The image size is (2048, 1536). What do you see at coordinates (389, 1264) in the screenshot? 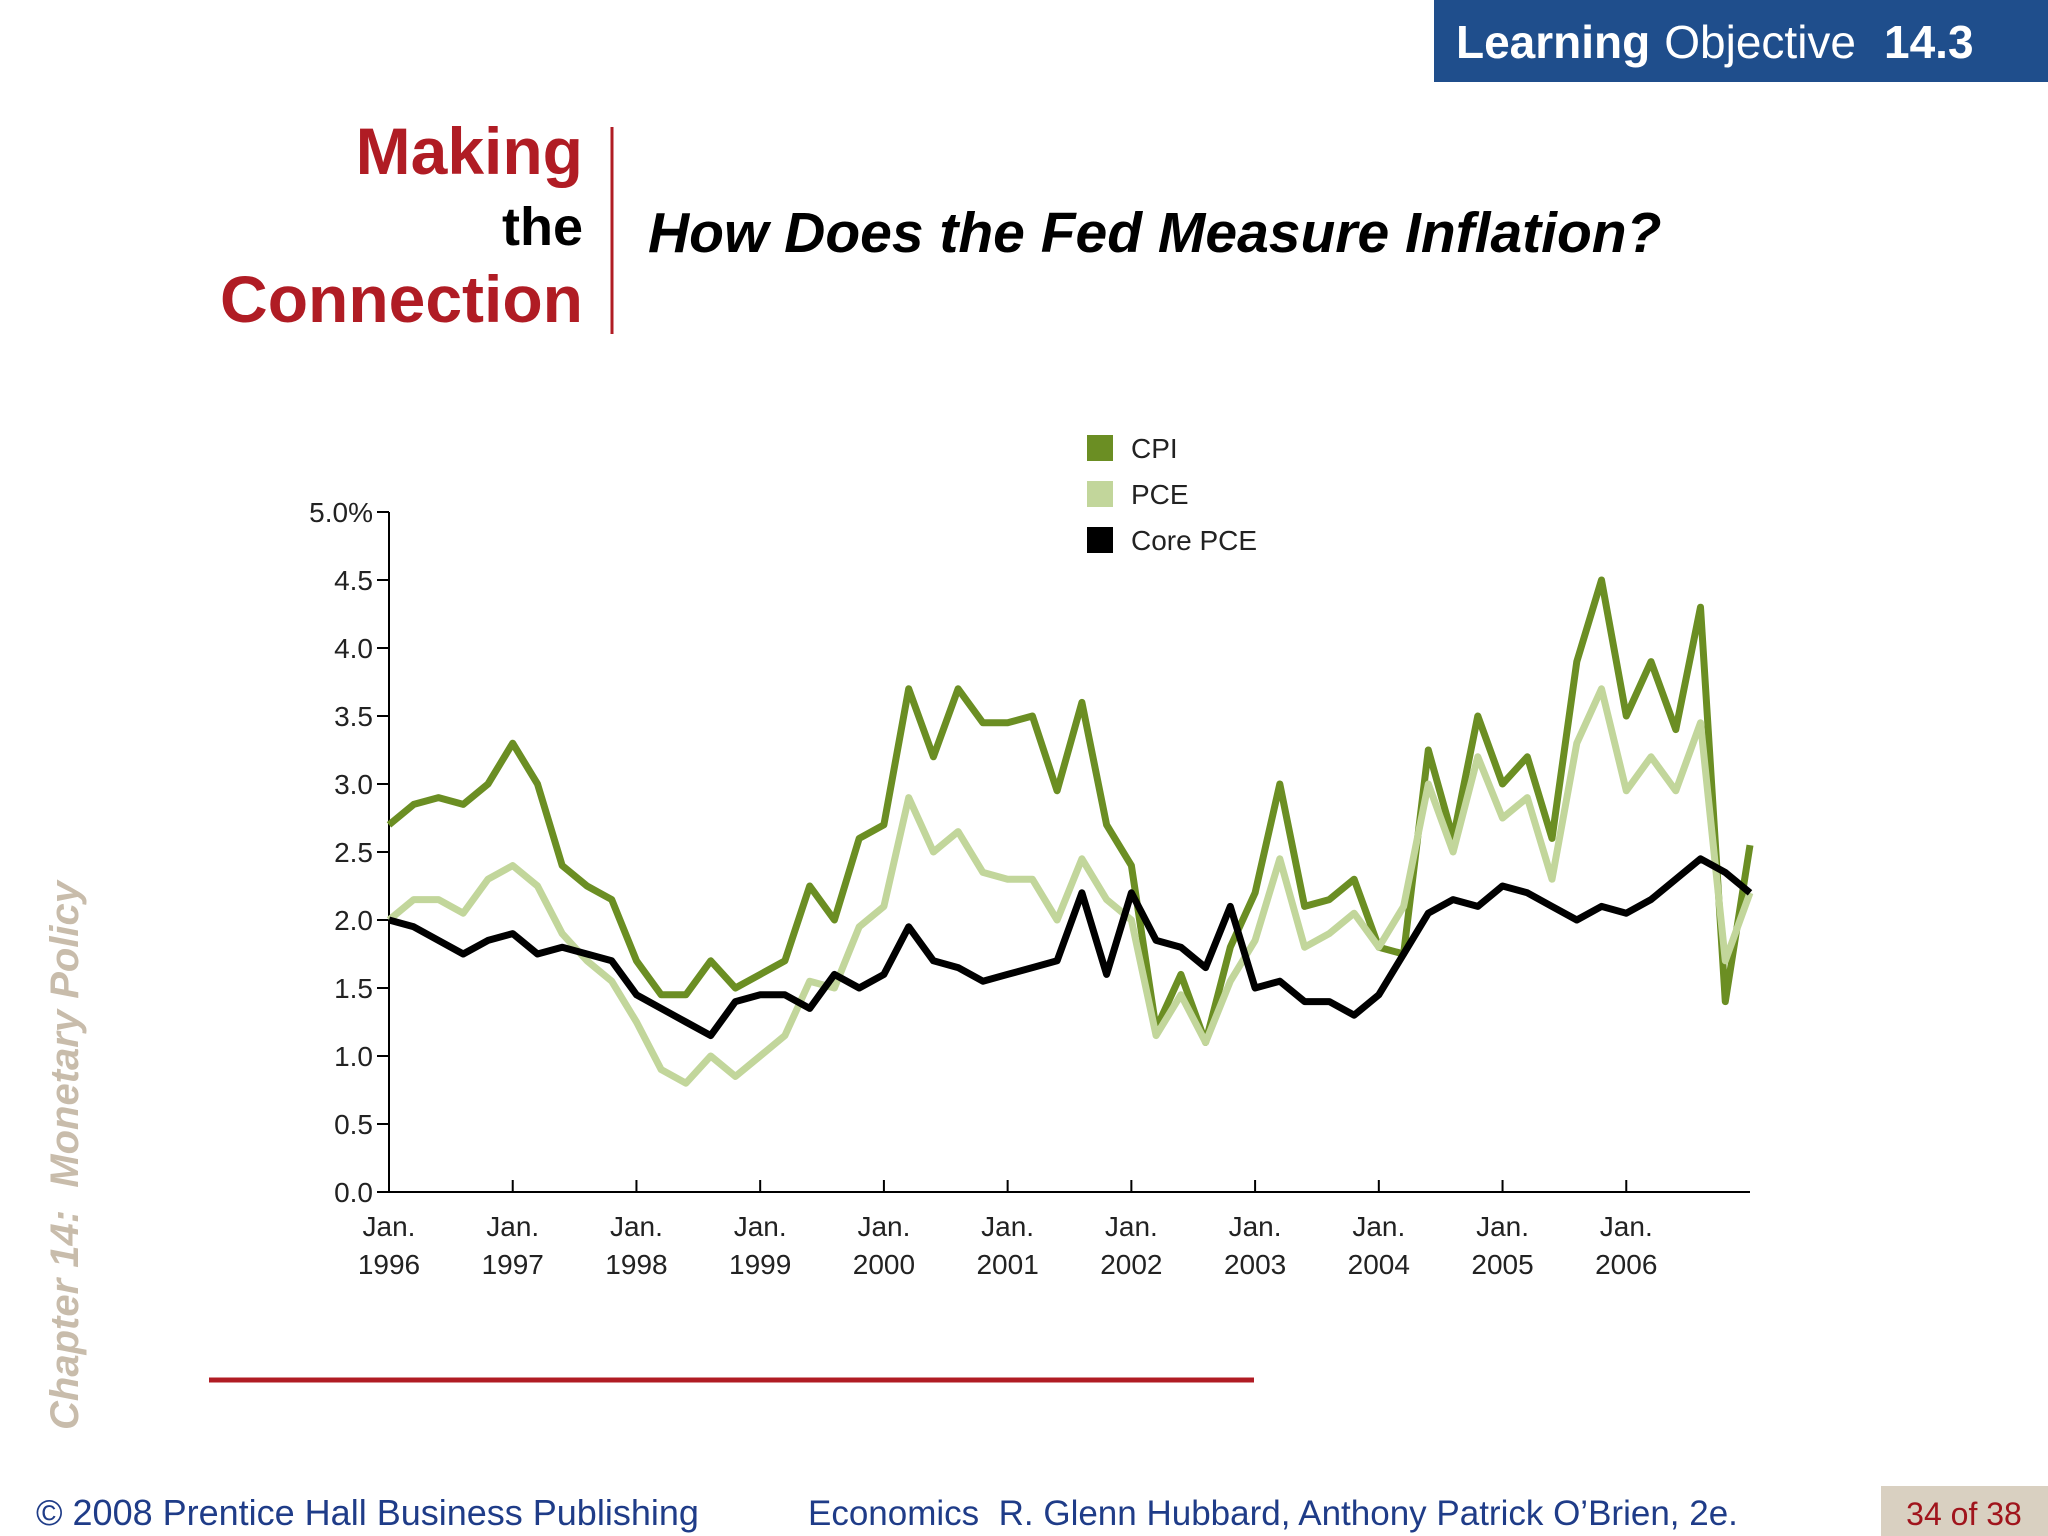
I see `x-tick-label-line: 1996` at bounding box center [389, 1264].